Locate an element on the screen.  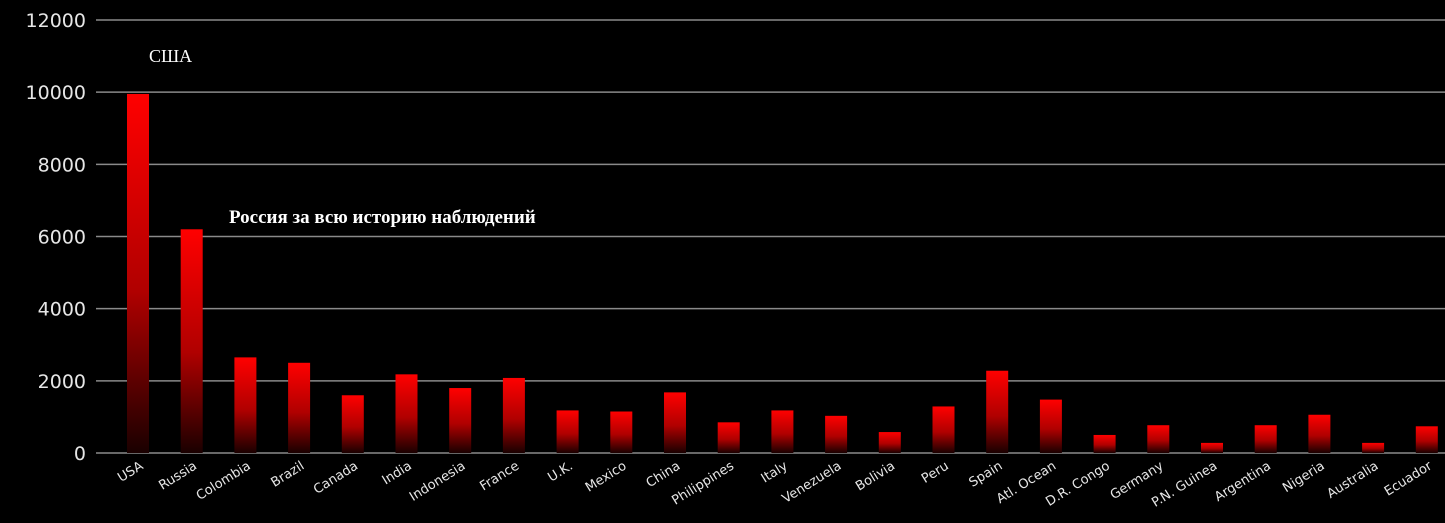
bar-colombia is located at coordinates (245, 405).